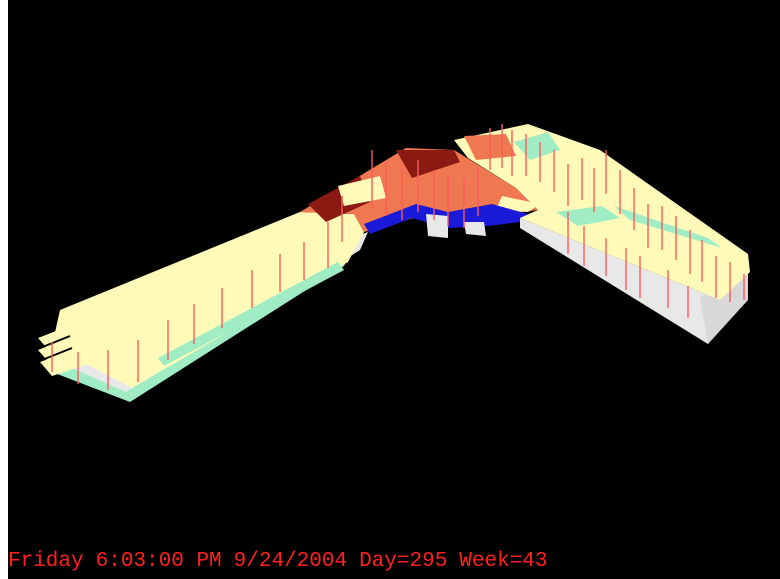  Describe the element at coordinates (724, 307) in the screenshot. I see `right-wing-end-wall` at that location.